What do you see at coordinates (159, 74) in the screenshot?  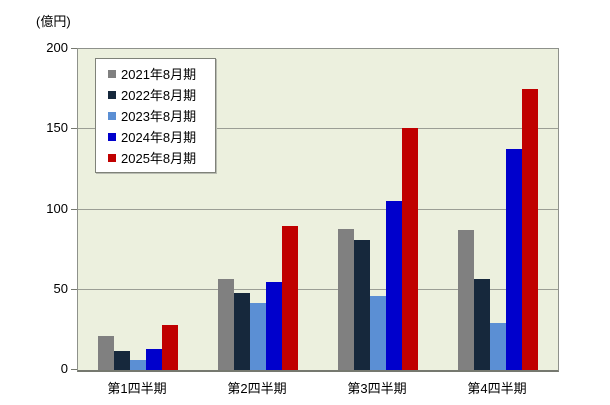 I see `legend-label: 2021年8月期` at bounding box center [159, 74].